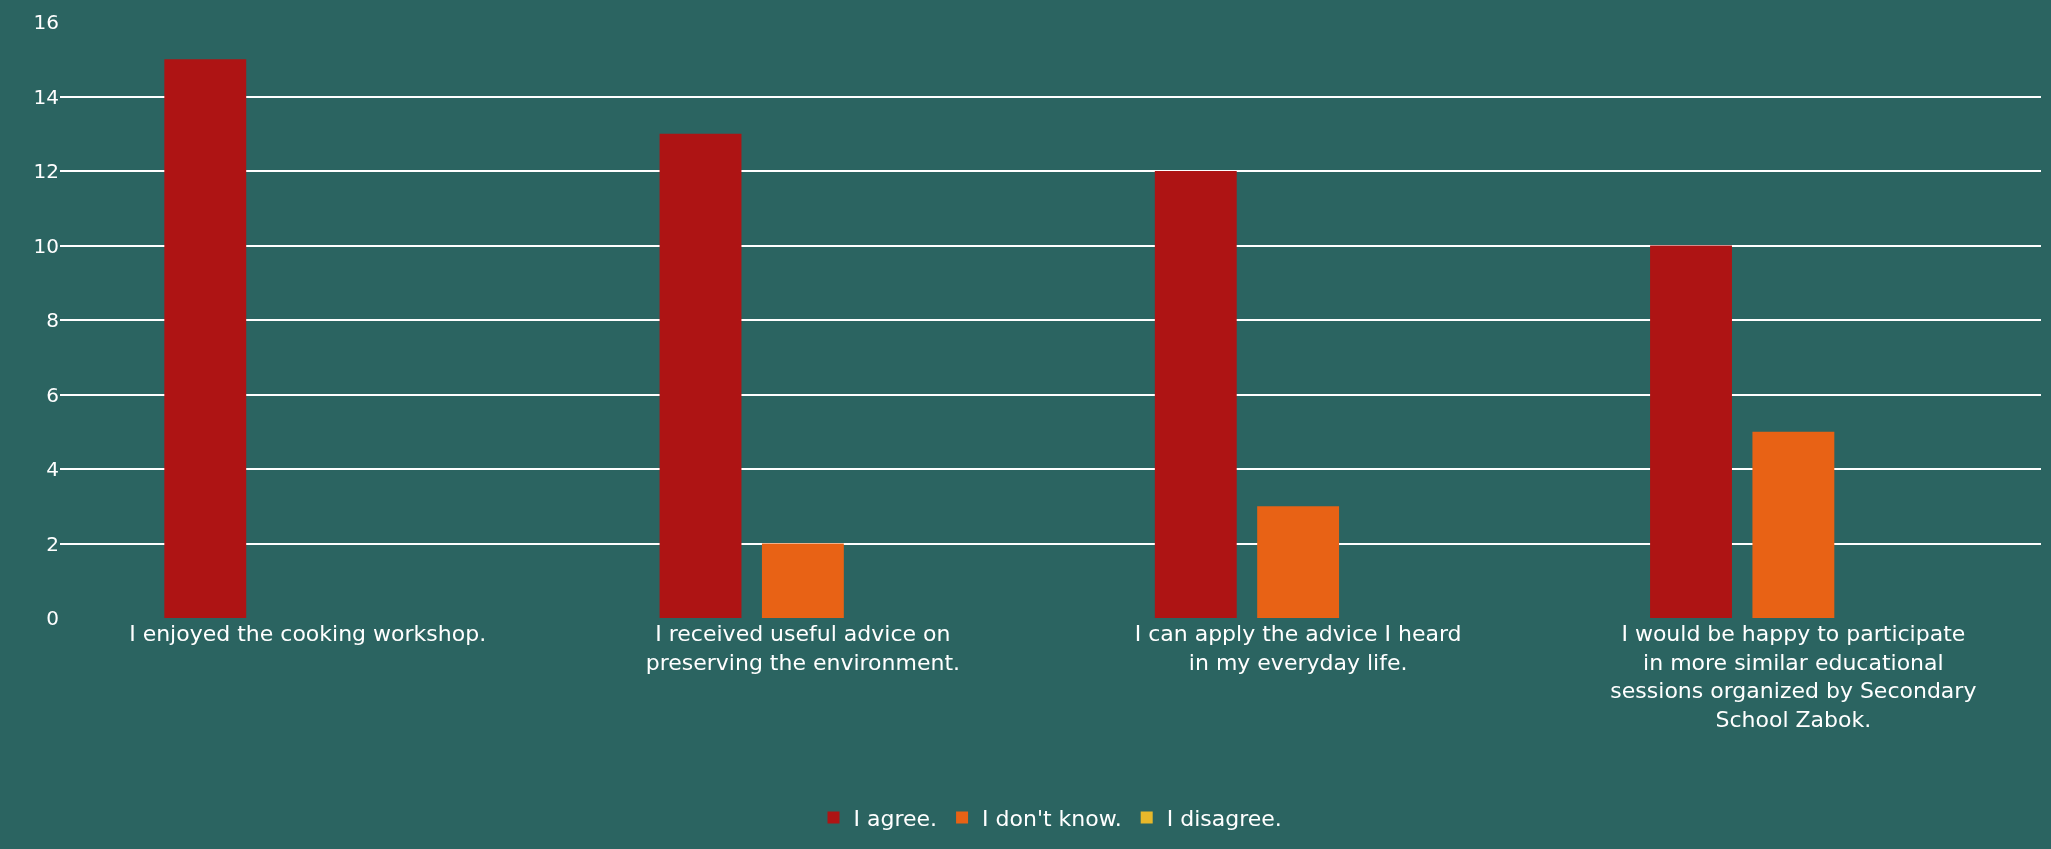 The width and height of the screenshot is (2051, 849). Describe the element at coordinates (803, 648) in the screenshot. I see `x-tick-label: I received useful advice on preserving the environment.` at that location.